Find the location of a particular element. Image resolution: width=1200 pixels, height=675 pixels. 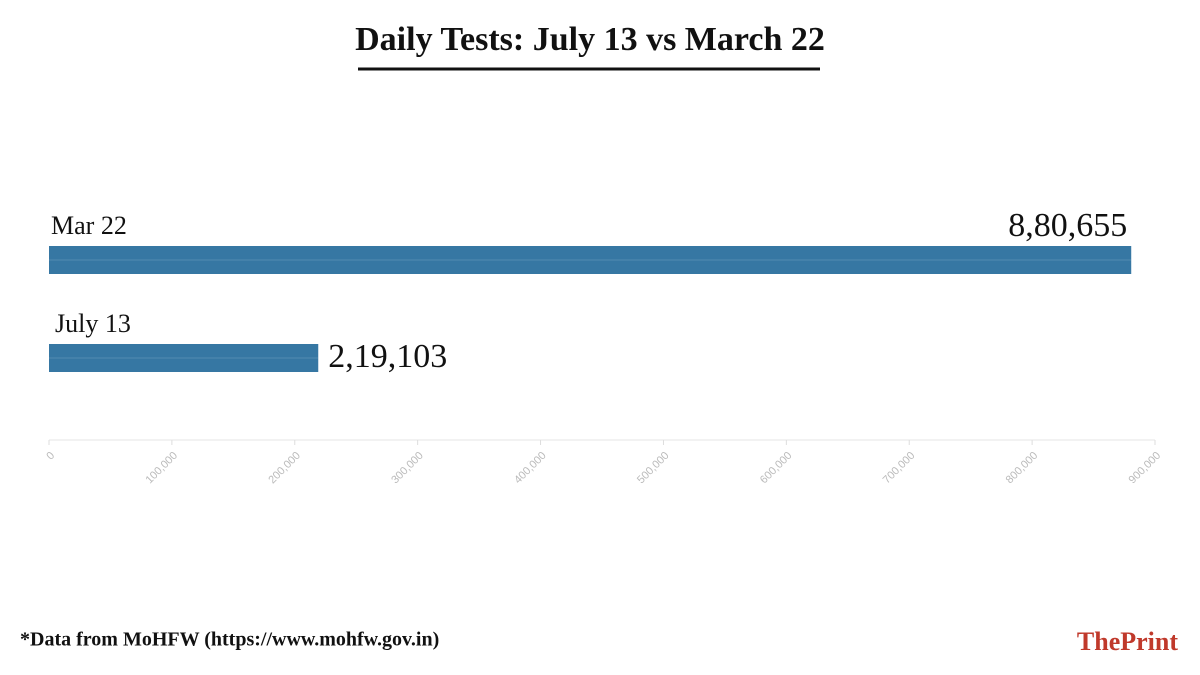

chart-title: Daily Tests: July 13 vs March 22 is located at coordinates (590, 39).